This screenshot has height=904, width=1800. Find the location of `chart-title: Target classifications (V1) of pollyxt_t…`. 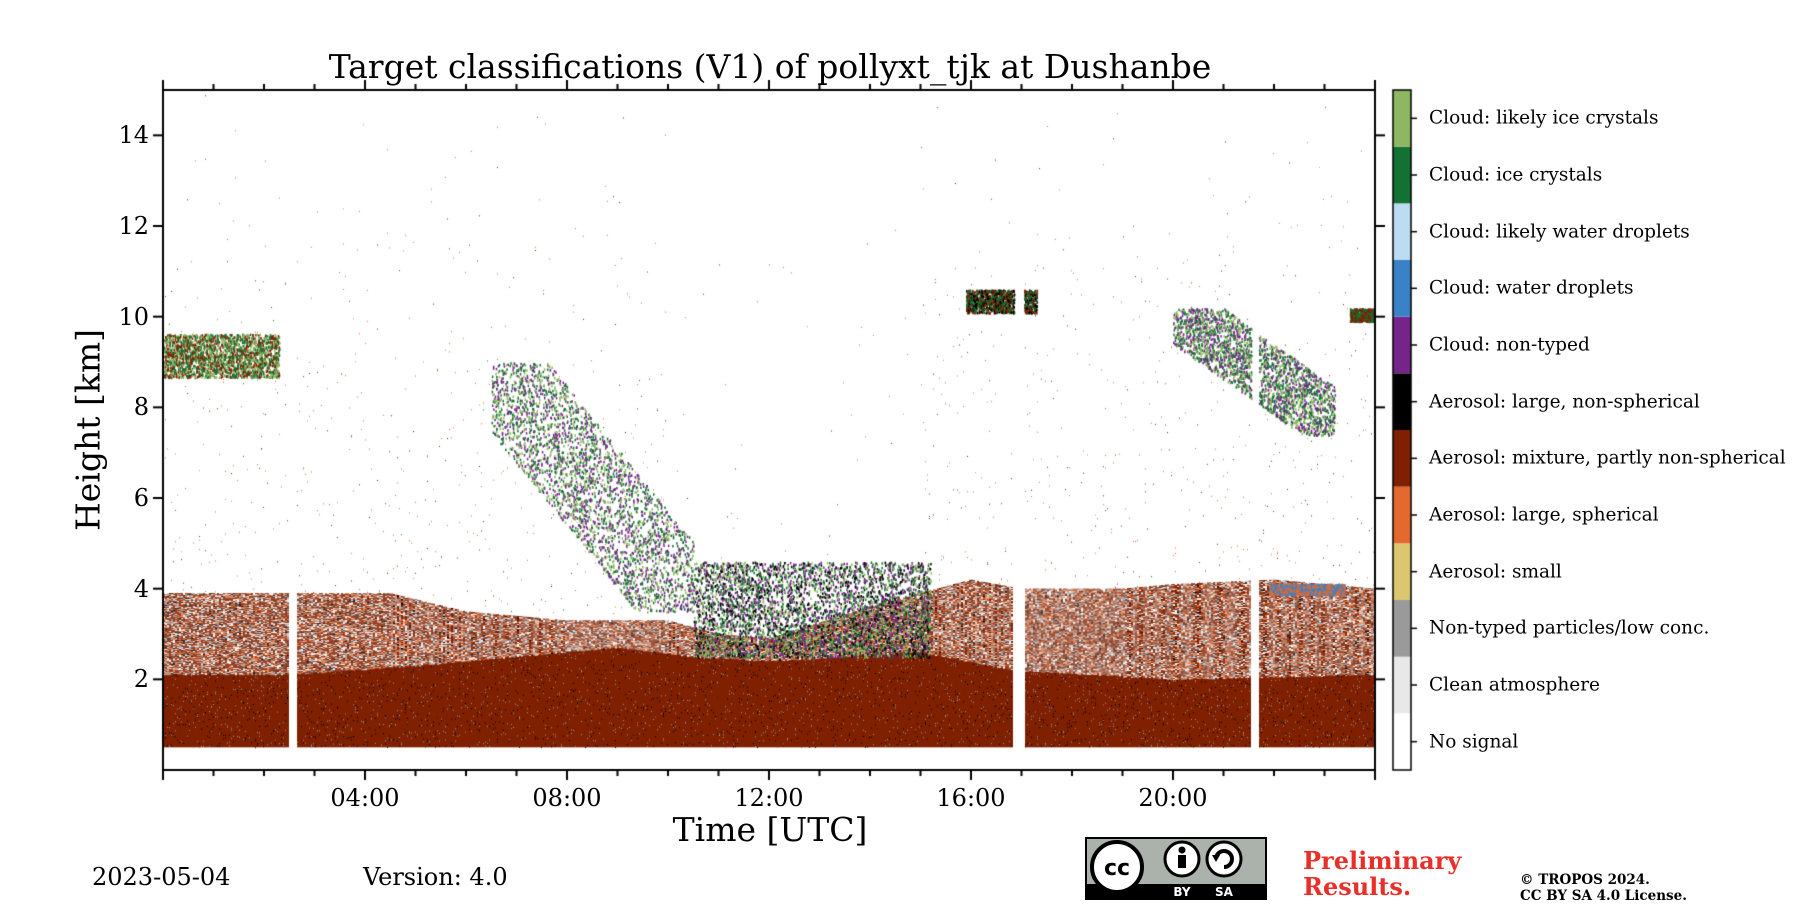

chart-title: Target classifications (V1) of pollyxt_t… is located at coordinates (770, 66).